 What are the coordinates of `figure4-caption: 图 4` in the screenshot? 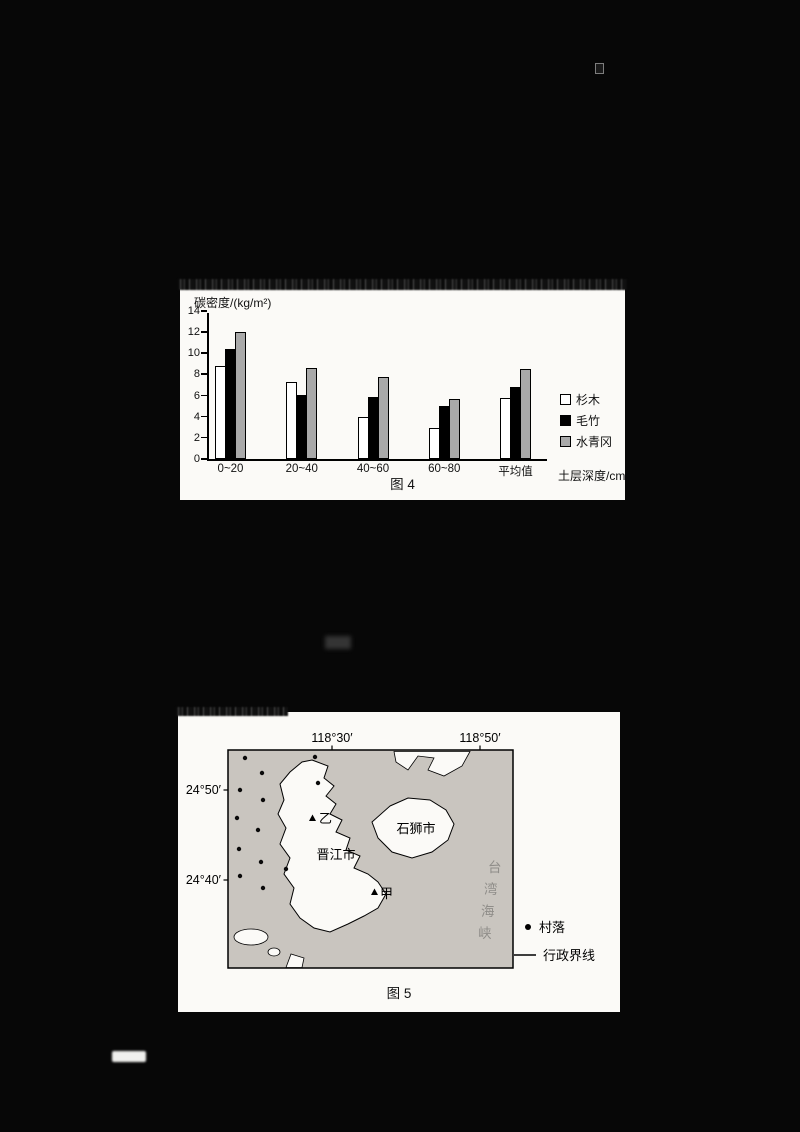 It's located at (402, 484).